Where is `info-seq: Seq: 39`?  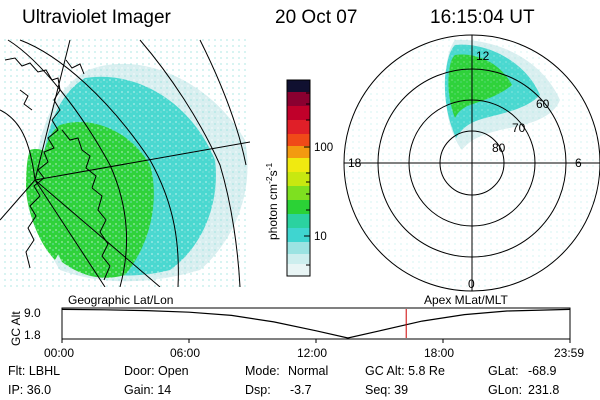
info-seq: Seq: 39 is located at coordinates (387, 390).